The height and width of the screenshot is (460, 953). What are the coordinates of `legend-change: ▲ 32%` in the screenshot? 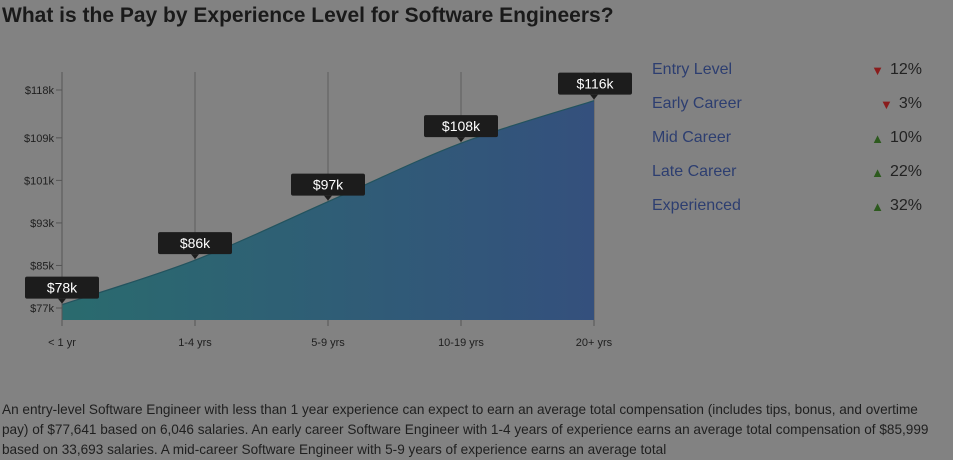 It's located at (896, 206).